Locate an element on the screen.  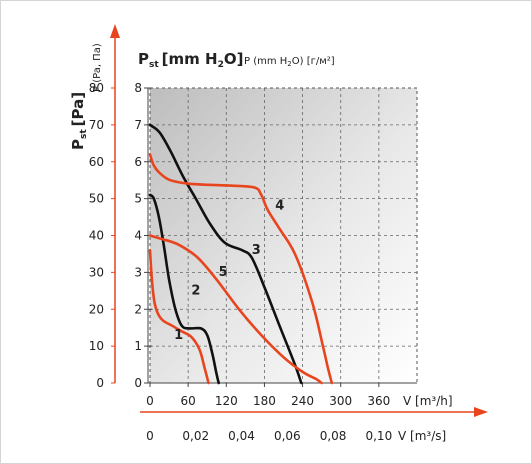
svg-text: P (mm H2O) [г/м²] is located at coordinates (289, 62).